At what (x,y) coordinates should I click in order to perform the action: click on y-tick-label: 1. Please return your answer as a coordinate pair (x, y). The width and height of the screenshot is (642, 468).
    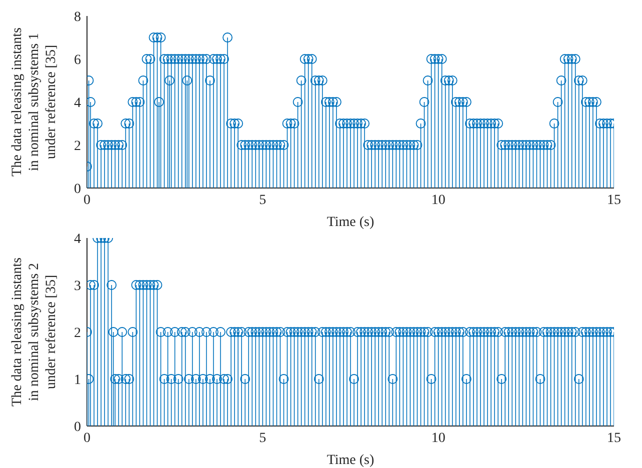
    Looking at the image, I should click on (77, 380).